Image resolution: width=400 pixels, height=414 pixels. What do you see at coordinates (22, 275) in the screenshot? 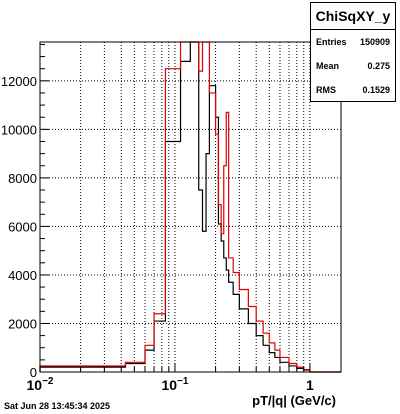
I see `y-tick-label: 4000` at bounding box center [22, 275].